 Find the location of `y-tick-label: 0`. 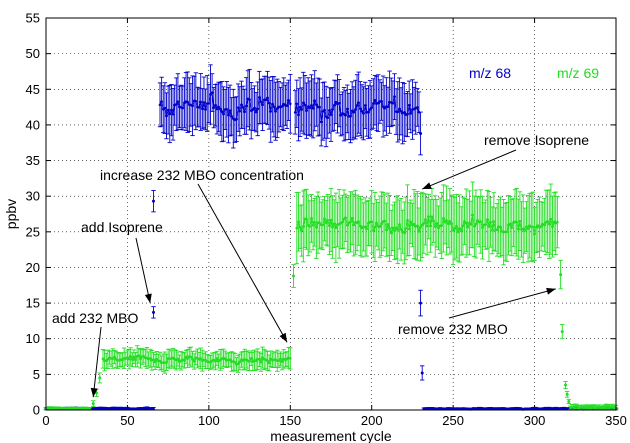

y-tick-label: 0 is located at coordinates (36, 410).